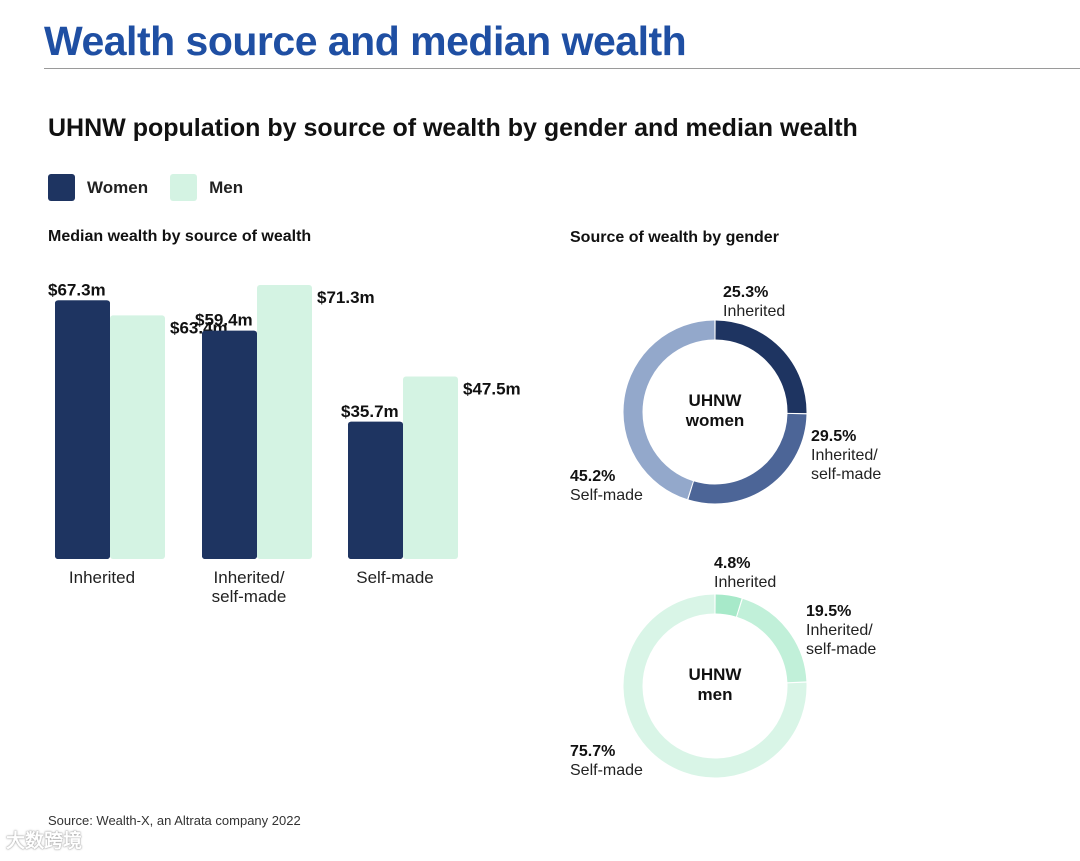  I want to click on value-label-women-self-made: $35.7m, so click(370, 411).